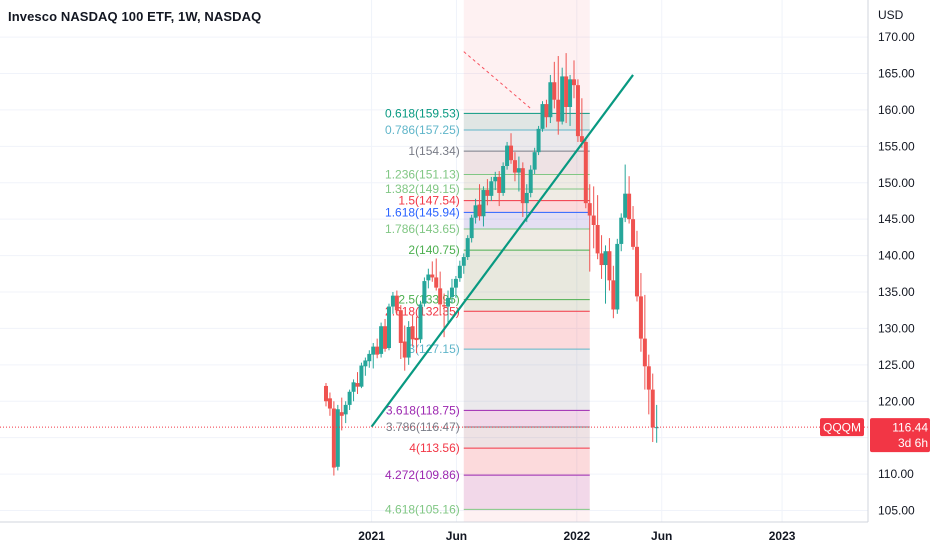 Image resolution: width=932 pixels, height=550 pixels. Describe the element at coordinates (371, 536) in the screenshot. I see `time-tick-label: 2021` at that location.